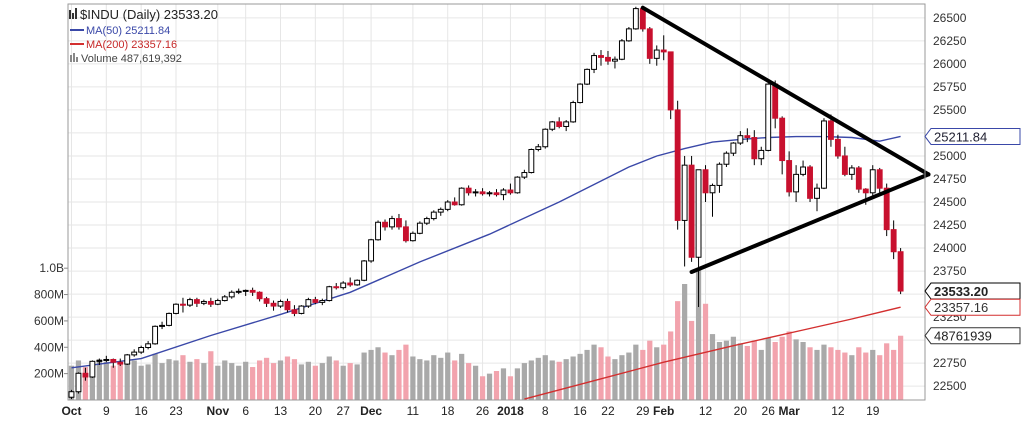  Describe the element at coordinates (49, 374) in the screenshot. I see `volume-tick-label: 200M` at that location.